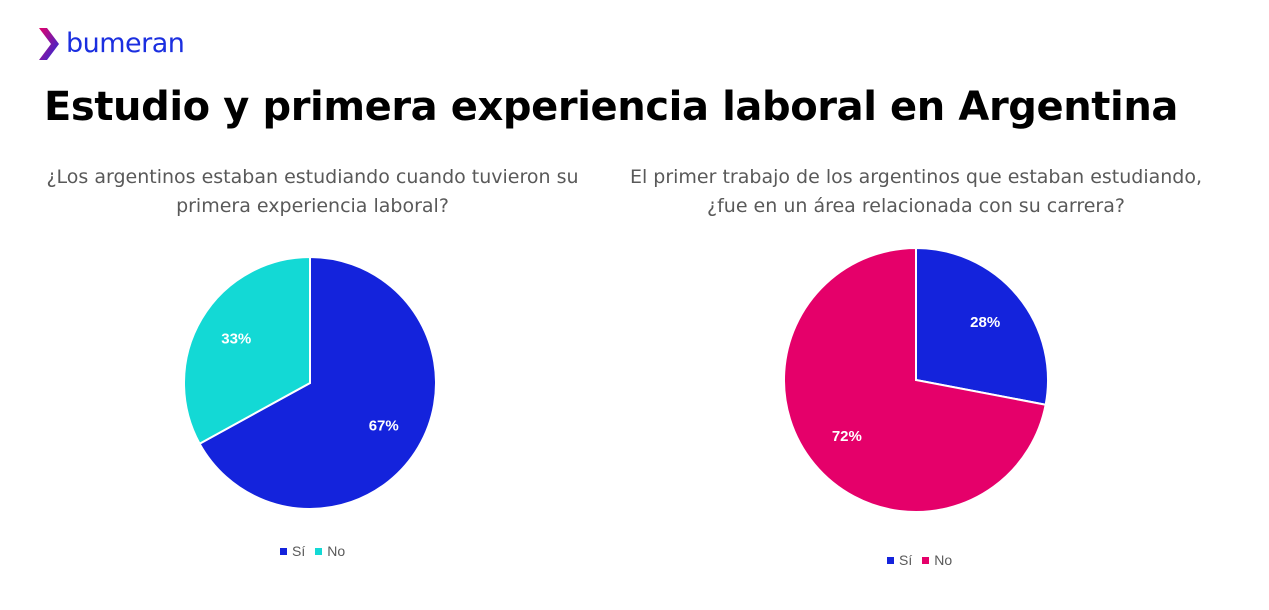 The image size is (1269, 610). What do you see at coordinates (985, 322) in the screenshot?
I see `pie-2-data-label-0: 28%` at bounding box center [985, 322].